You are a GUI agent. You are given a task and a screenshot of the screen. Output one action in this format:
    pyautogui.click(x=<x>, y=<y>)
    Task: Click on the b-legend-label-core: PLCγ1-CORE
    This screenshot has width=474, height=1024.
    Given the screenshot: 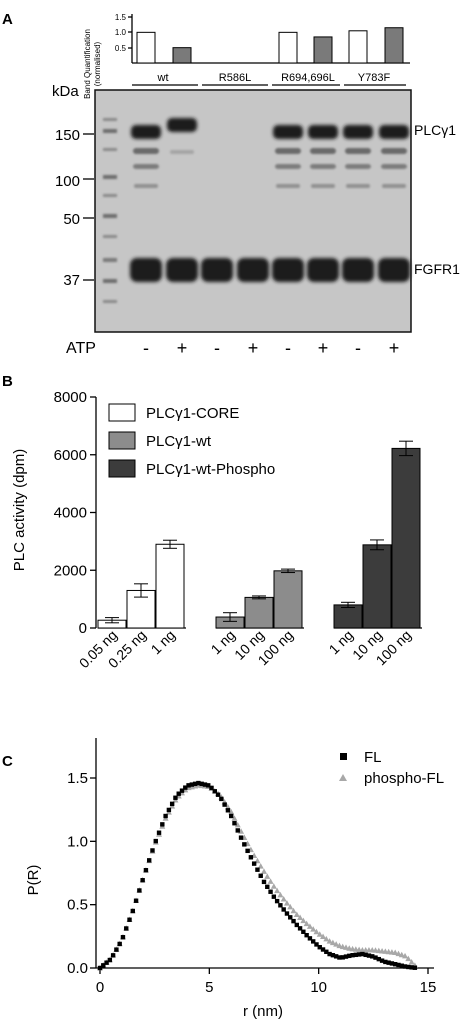 What is the action you would take?
    pyautogui.click(x=192, y=413)
    